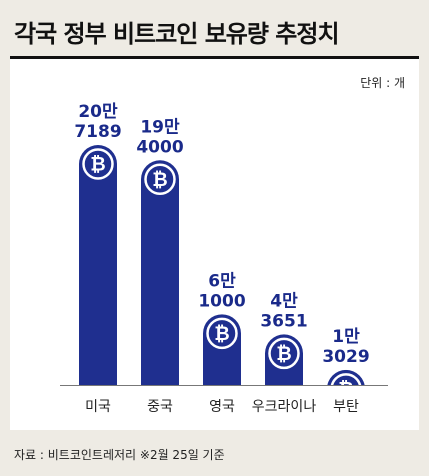 The height and width of the screenshot is (476, 429). I want to click on category-label: 미국, so click(98, 407).